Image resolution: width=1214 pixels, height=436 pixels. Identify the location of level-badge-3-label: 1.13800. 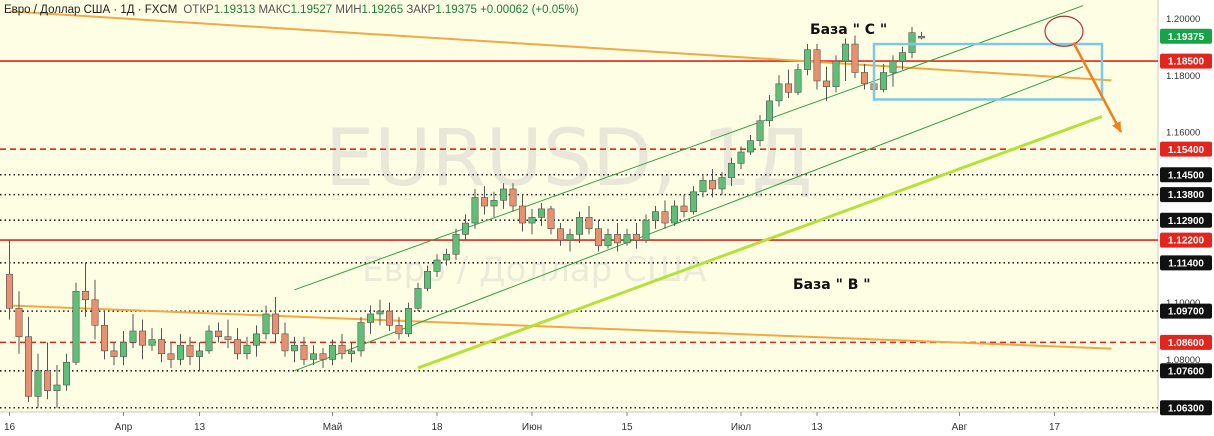
(1186, 195).